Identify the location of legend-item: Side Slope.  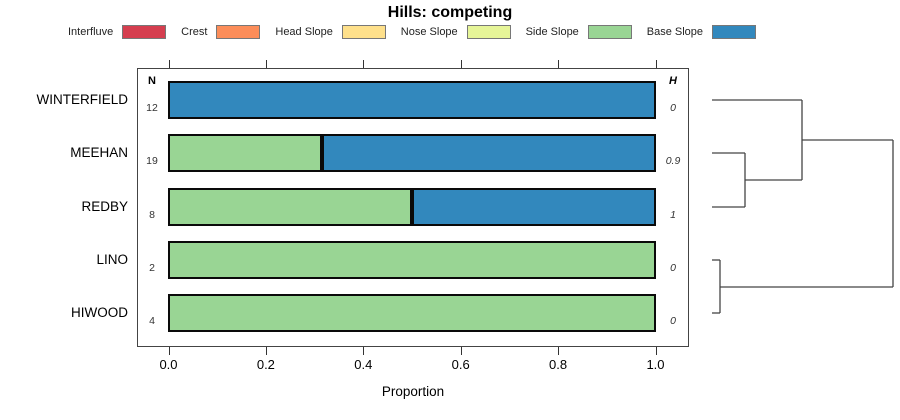
(579, 32).